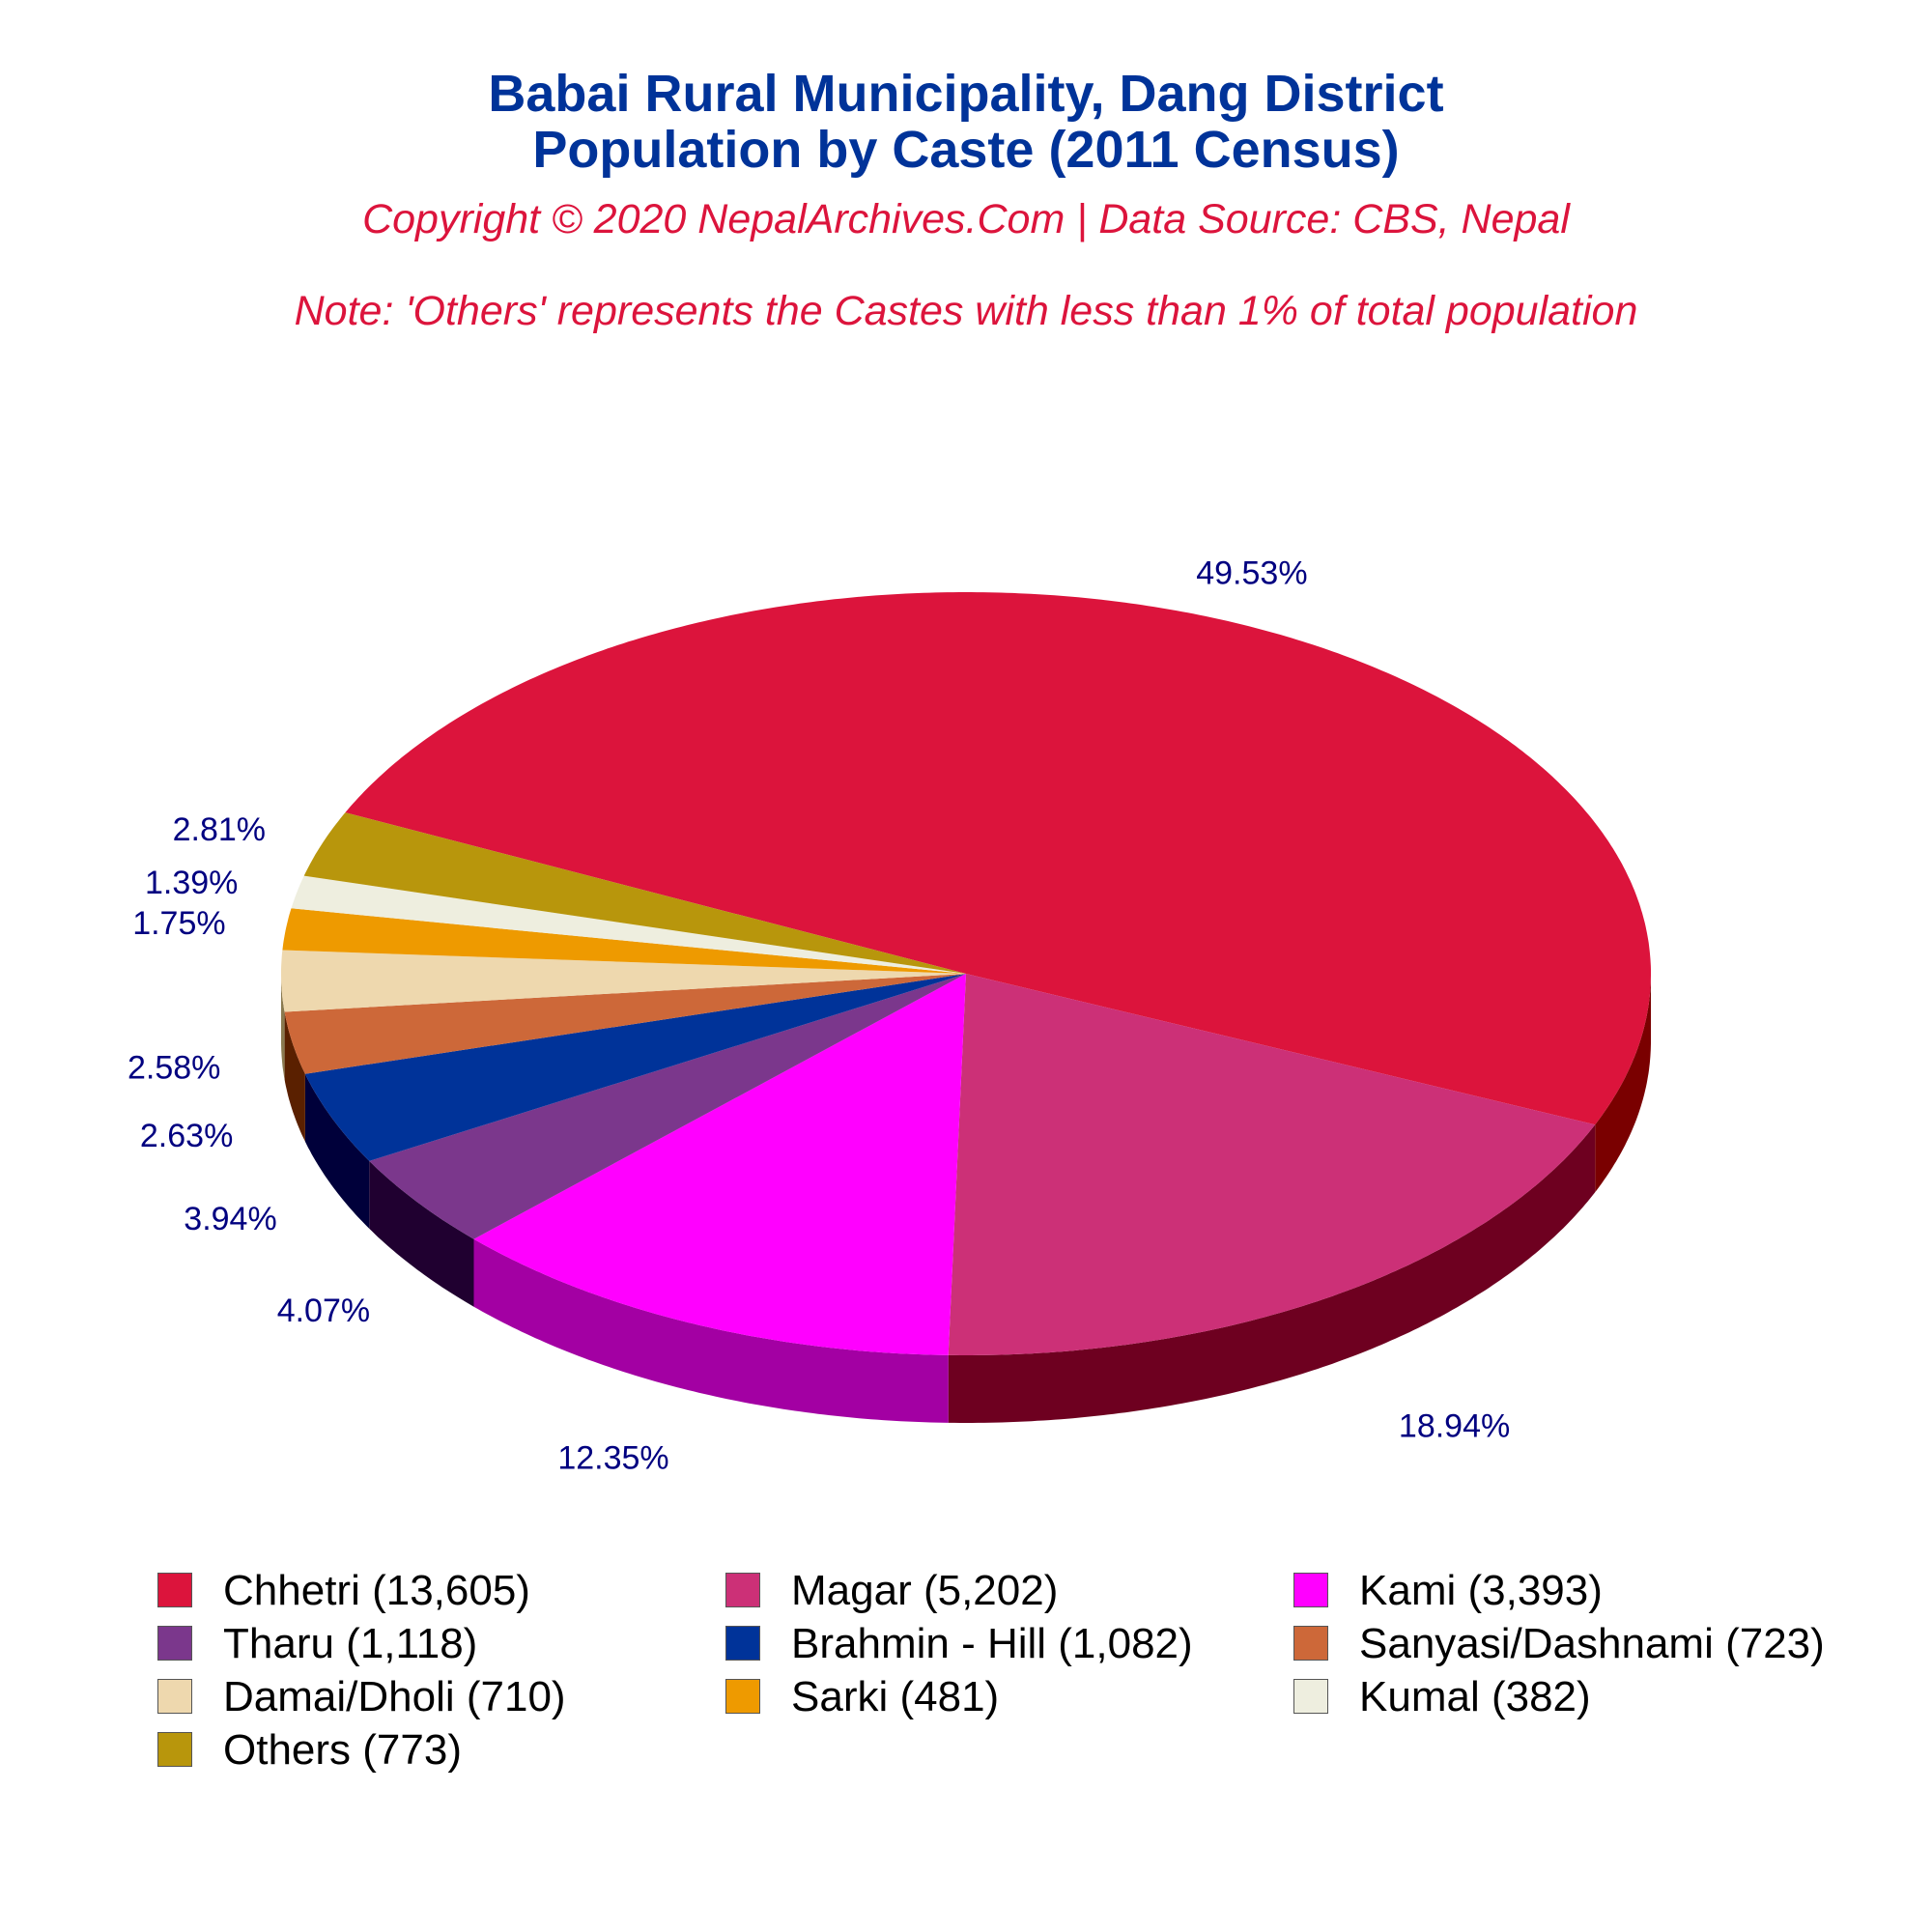  What do you see at coordinates (623, 981) in the screenshot?
I see `pie-slice-damai-dholi` at bounding box center [623, 981].